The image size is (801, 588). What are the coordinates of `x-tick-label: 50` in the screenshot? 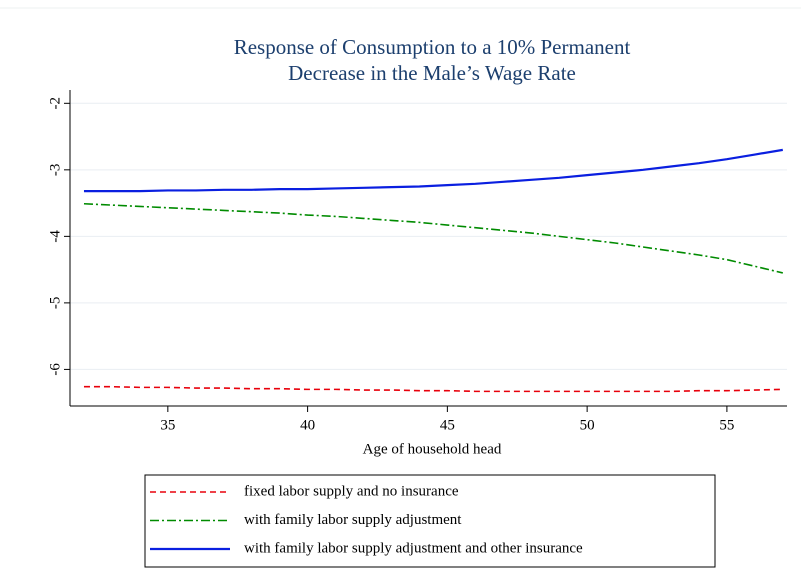 It's located at (587, 425).